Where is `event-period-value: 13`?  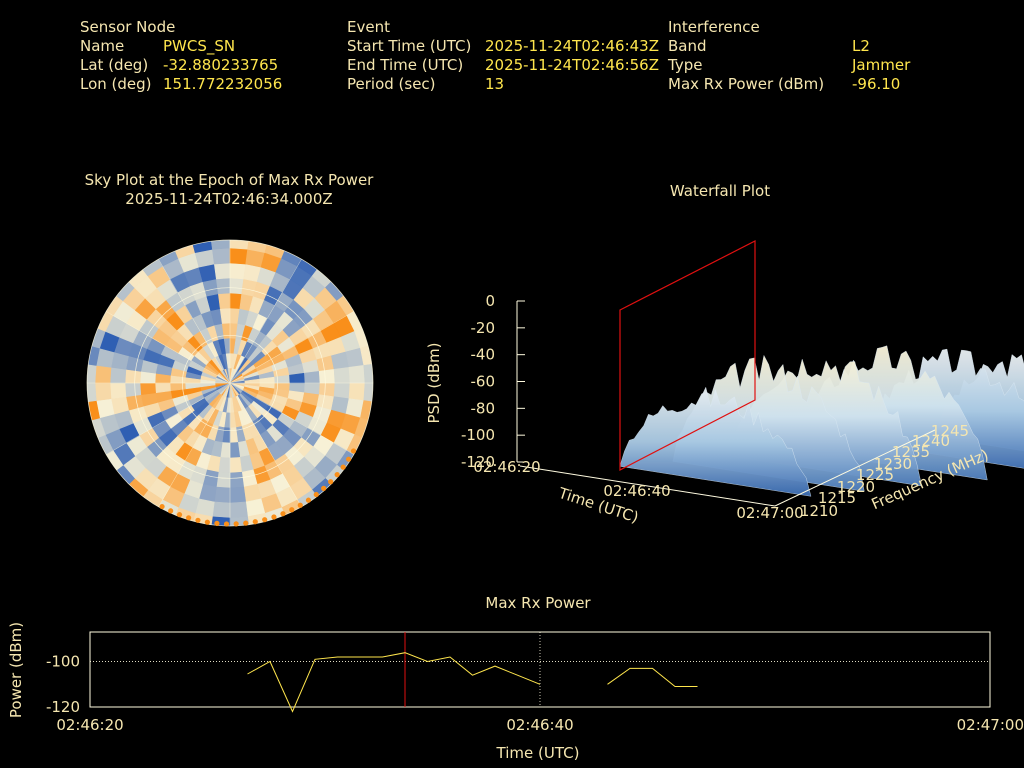
event-period-value: 13 is located at coordinates (495, 84).